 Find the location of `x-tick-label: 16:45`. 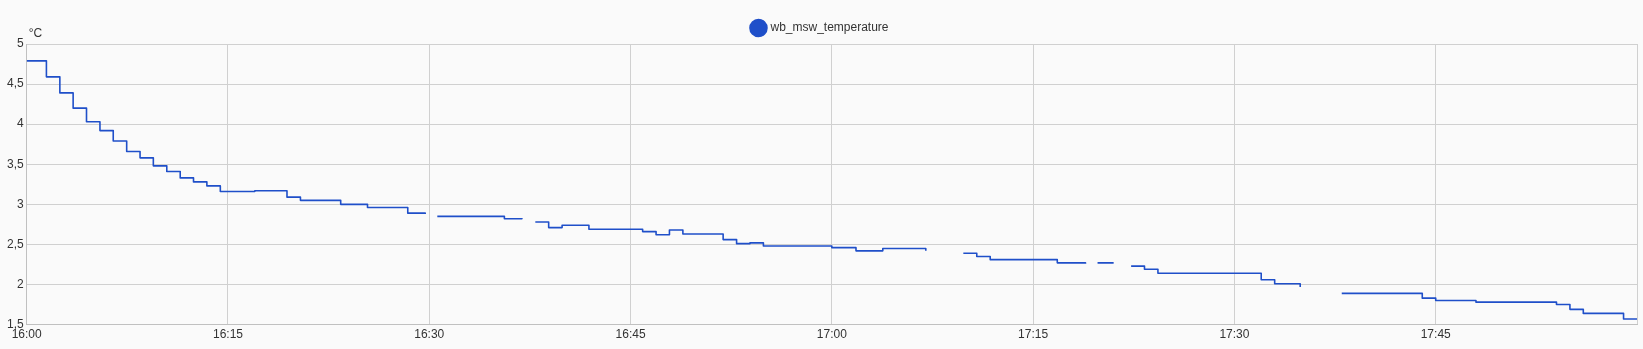

x-tick-label: 16:45 is located at coordinates (630, 334).